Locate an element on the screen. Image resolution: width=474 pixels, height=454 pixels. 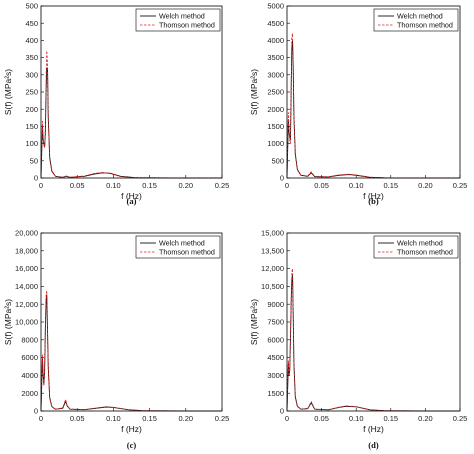
y-tick-label: 10,500 is located at coordinates (272, 286).